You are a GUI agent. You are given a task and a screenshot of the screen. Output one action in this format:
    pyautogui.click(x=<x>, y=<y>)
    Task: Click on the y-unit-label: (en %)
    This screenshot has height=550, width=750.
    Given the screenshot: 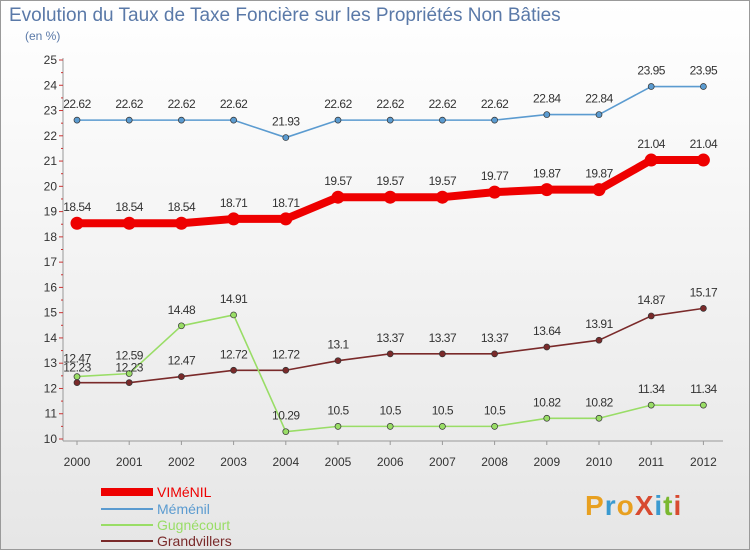 What is the action you would take?
    pyautogui.click(x=43, y=36)
    